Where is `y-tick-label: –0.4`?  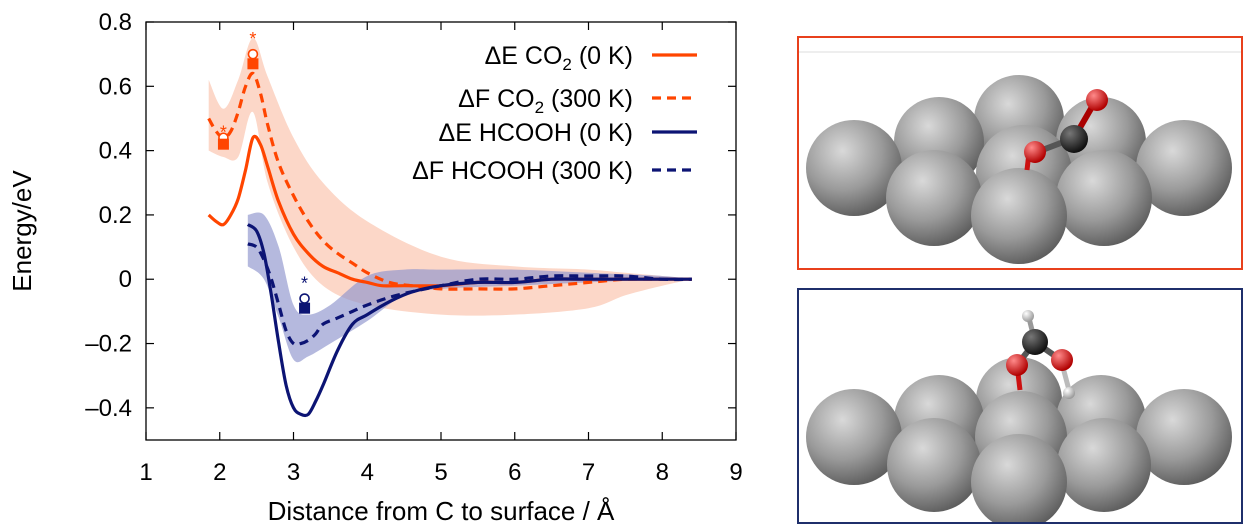 y-tick-label: –0.4 is located at coordinates (108, 408).